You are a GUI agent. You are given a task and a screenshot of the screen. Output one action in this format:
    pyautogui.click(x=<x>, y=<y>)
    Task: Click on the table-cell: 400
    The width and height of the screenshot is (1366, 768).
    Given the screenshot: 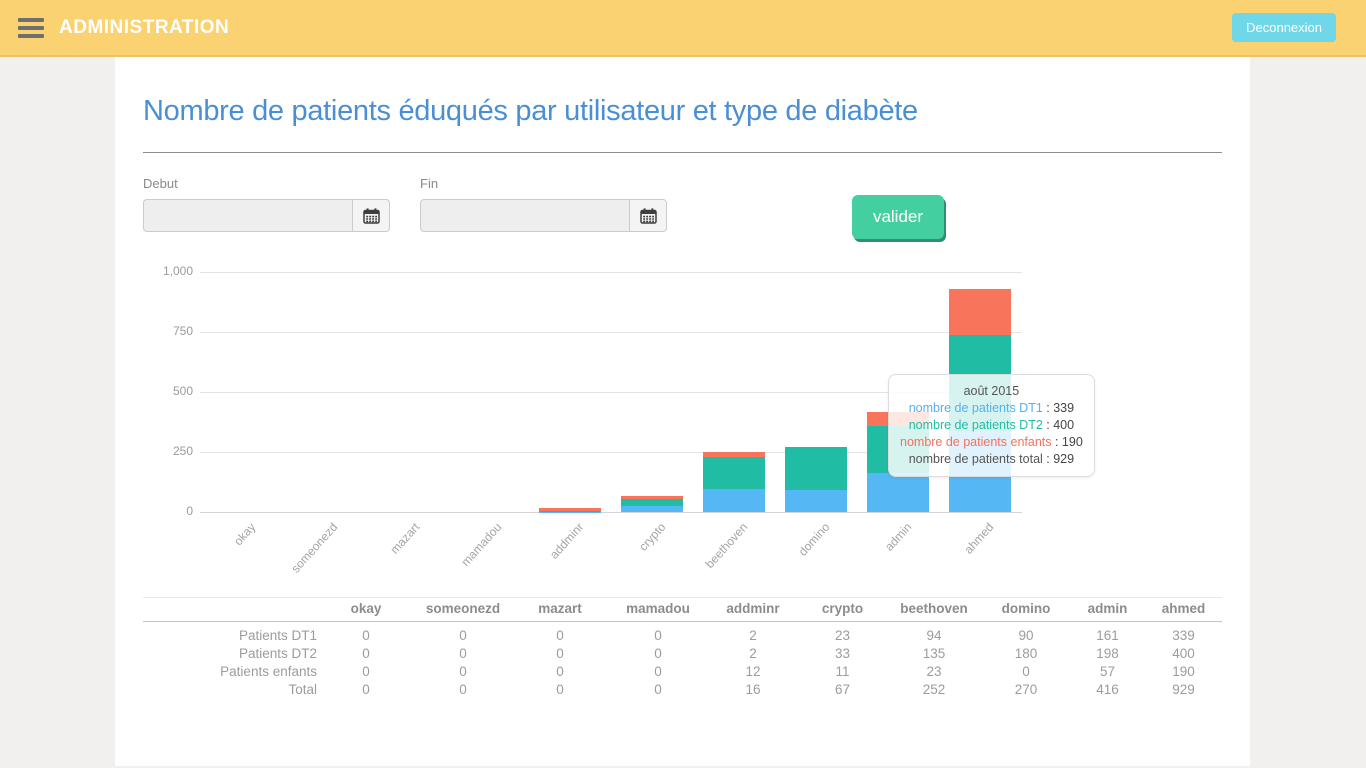 What is the action you would take?
    pyautogui.click(x=1183, y=653)
    